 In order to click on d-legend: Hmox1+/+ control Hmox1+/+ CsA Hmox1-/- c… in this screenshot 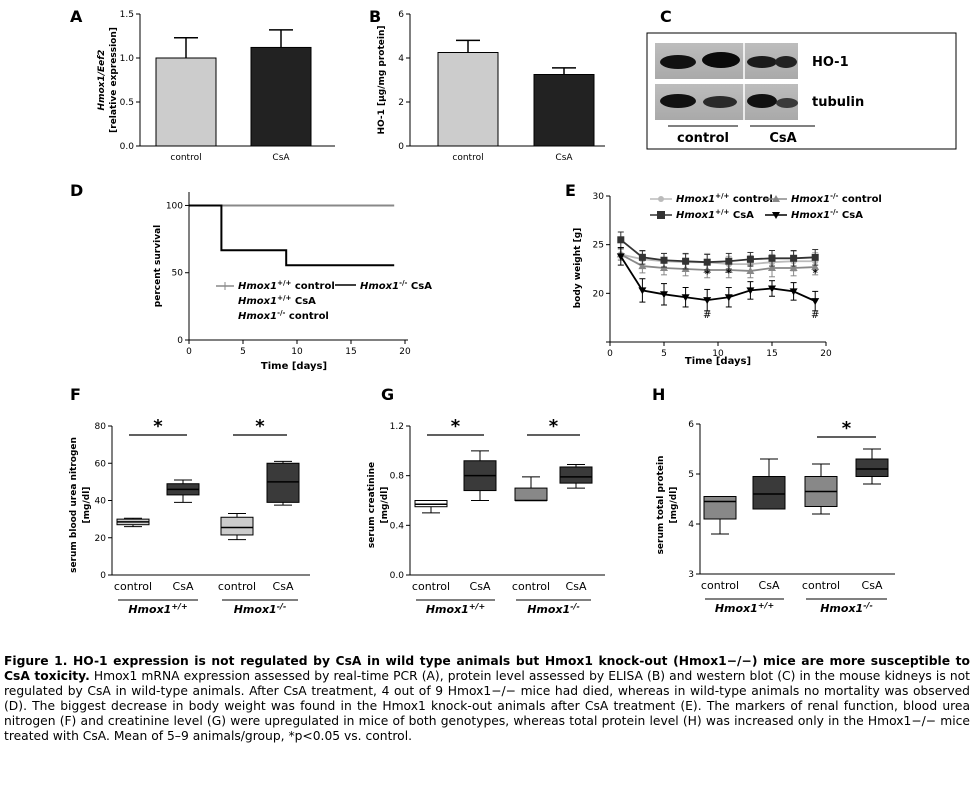, I will do `click(324, 300)`.